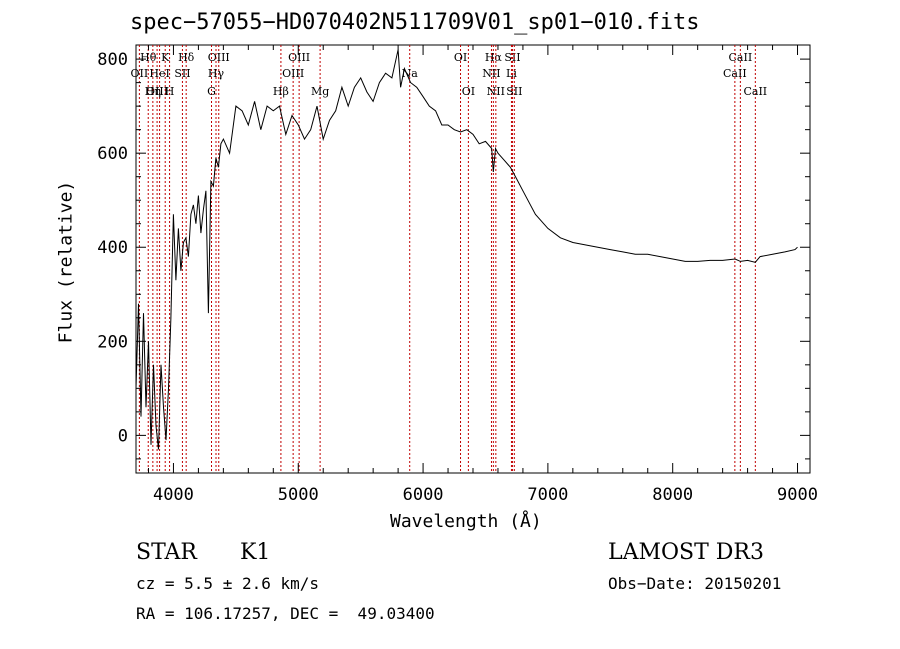 Image resolution: width=900 pixels, height=649 pixels. I want to click on line-marker-label-14: Hβ, so click(281, 91).